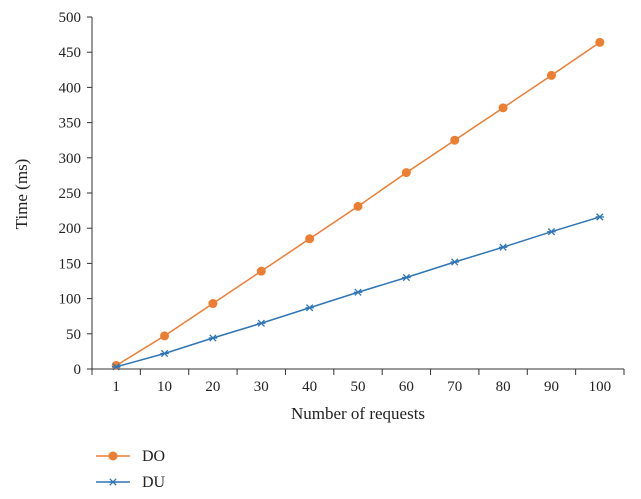  What do you see at coordinates (131, 469) in the screenshot?
I see `legend: DO DU` at bounding box center [131, 469].